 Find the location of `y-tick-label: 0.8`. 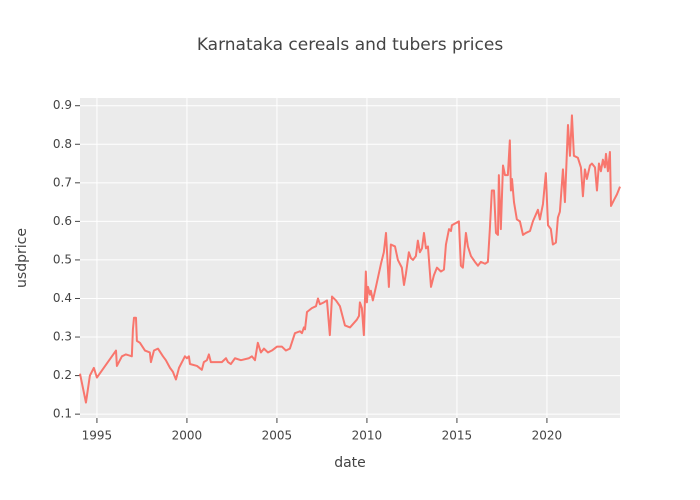

y-tick-label: 0.8 is located at coordinates (62, 144).